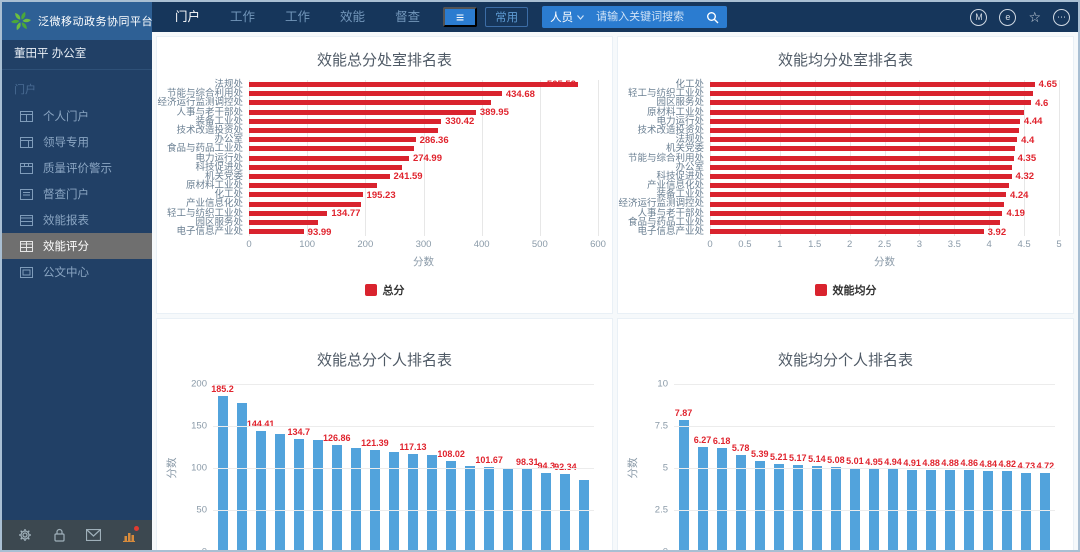  Describe the element at coordinates (375, 443) in the screenshot. I see `value-label: 121.39` at that location.